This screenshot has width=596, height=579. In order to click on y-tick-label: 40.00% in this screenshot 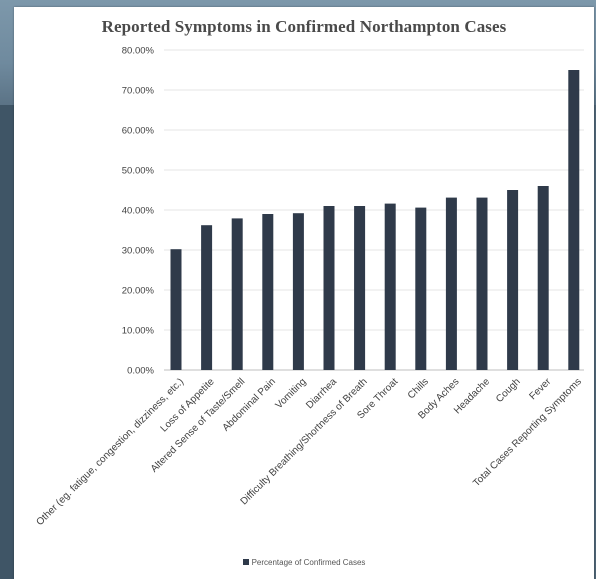, I will do `click(138, 211)`.